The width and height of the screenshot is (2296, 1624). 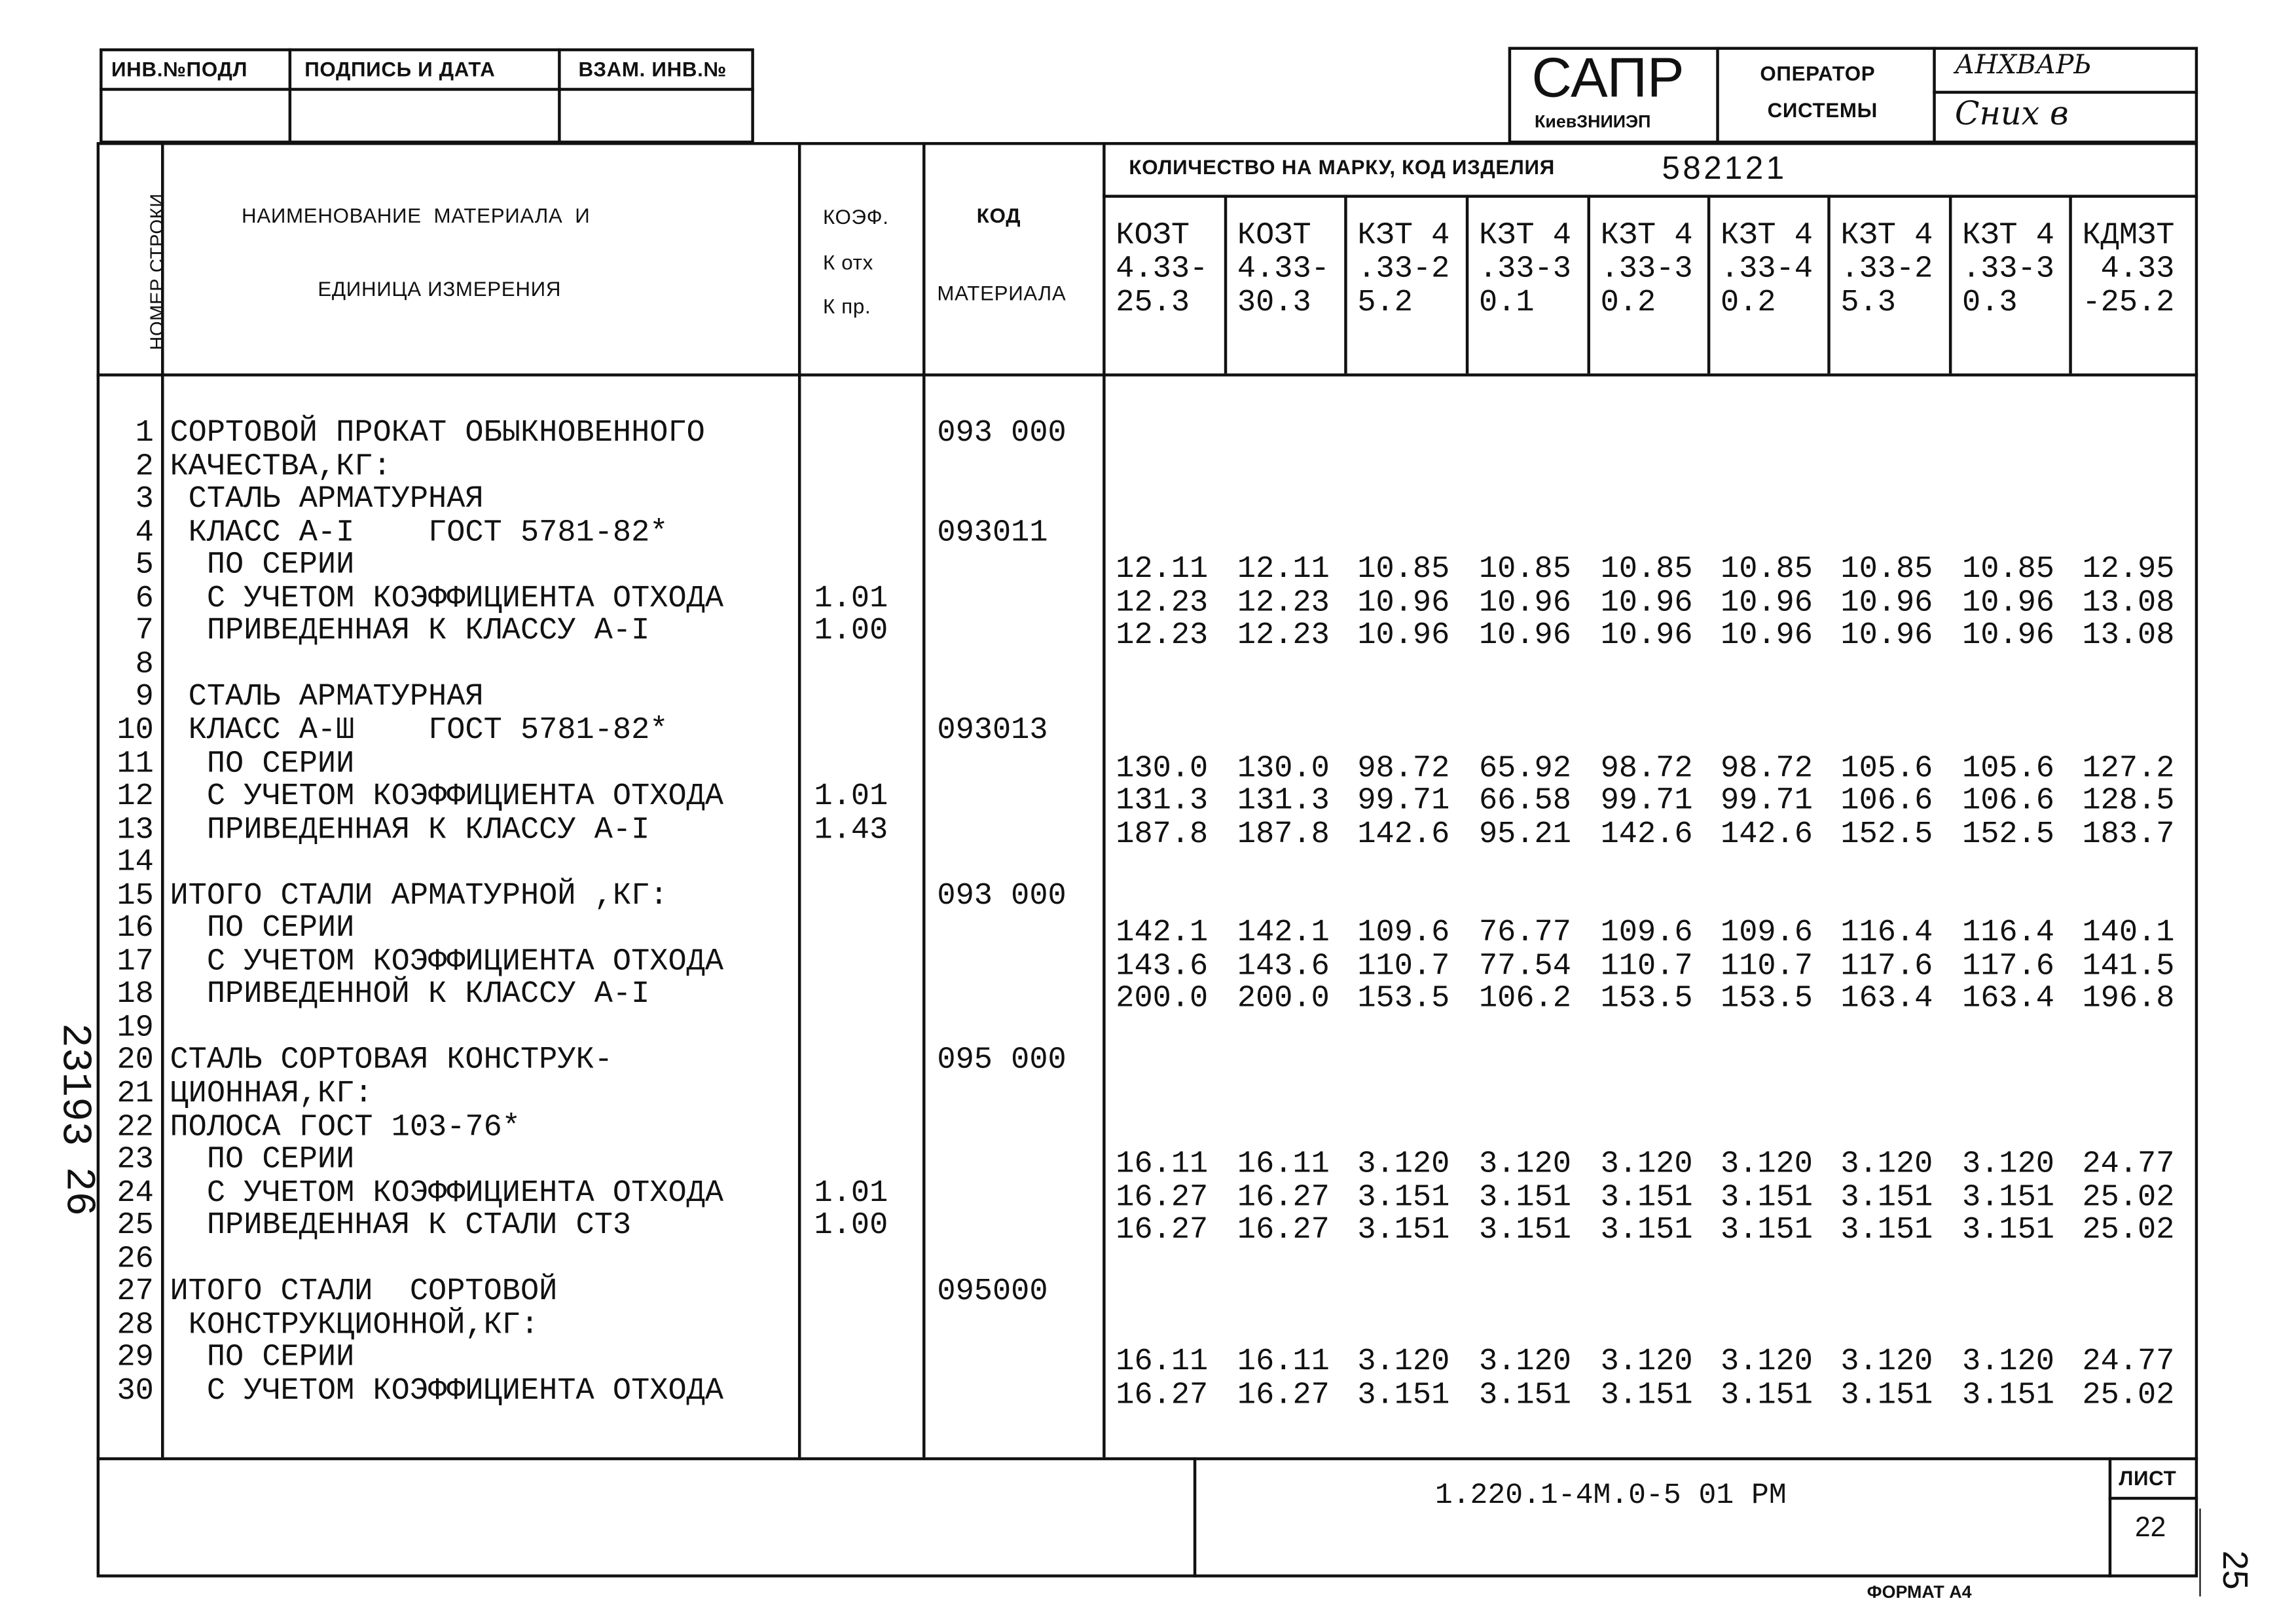 What do you see at coordinates (851, 1226) in the screenshot?
I see `coefficient: 1.00` at bounding box center [851, 1226].